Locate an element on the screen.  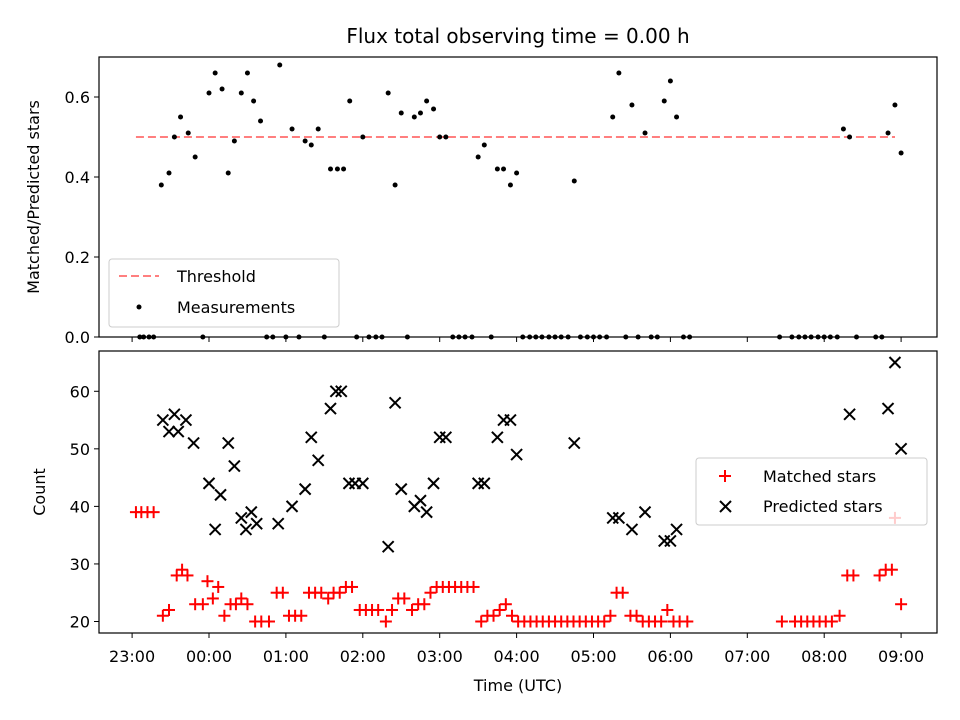
ratio-y-tick-label: 0.0 is located at coordinates (77, 337).